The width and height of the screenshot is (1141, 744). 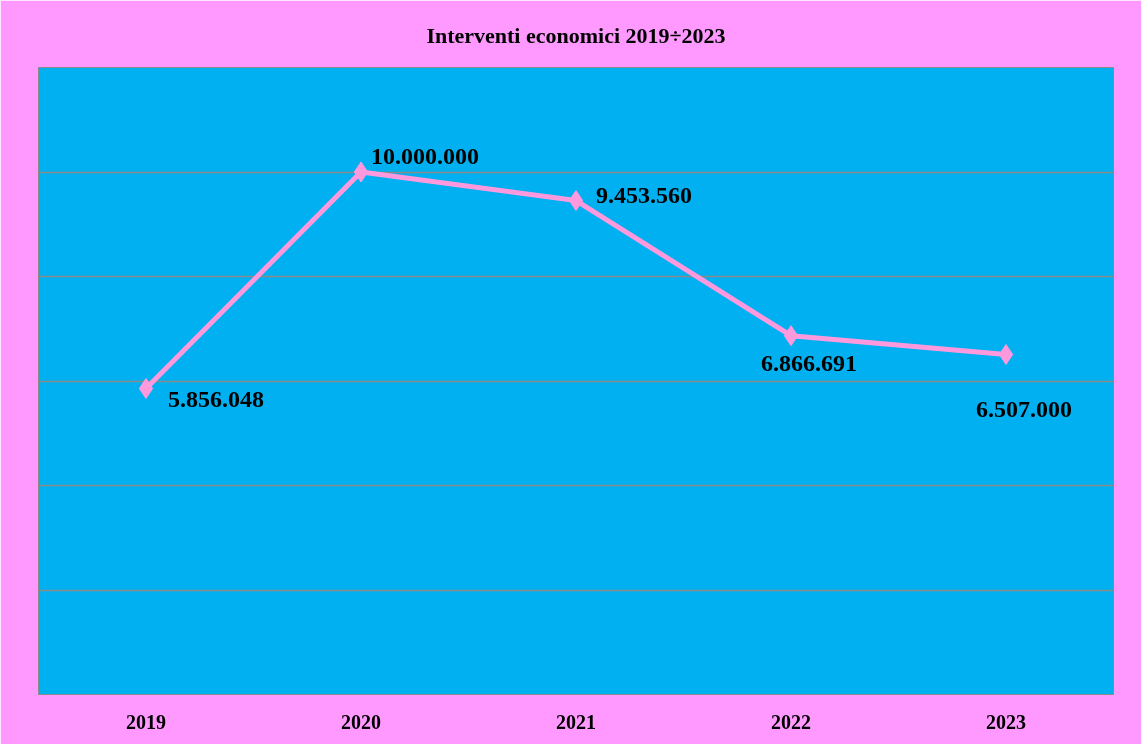 What do you see at coordinates (576, 721) in the screenshot?
I see `x-tick-label: 2021` at bounding box center [576, 721].